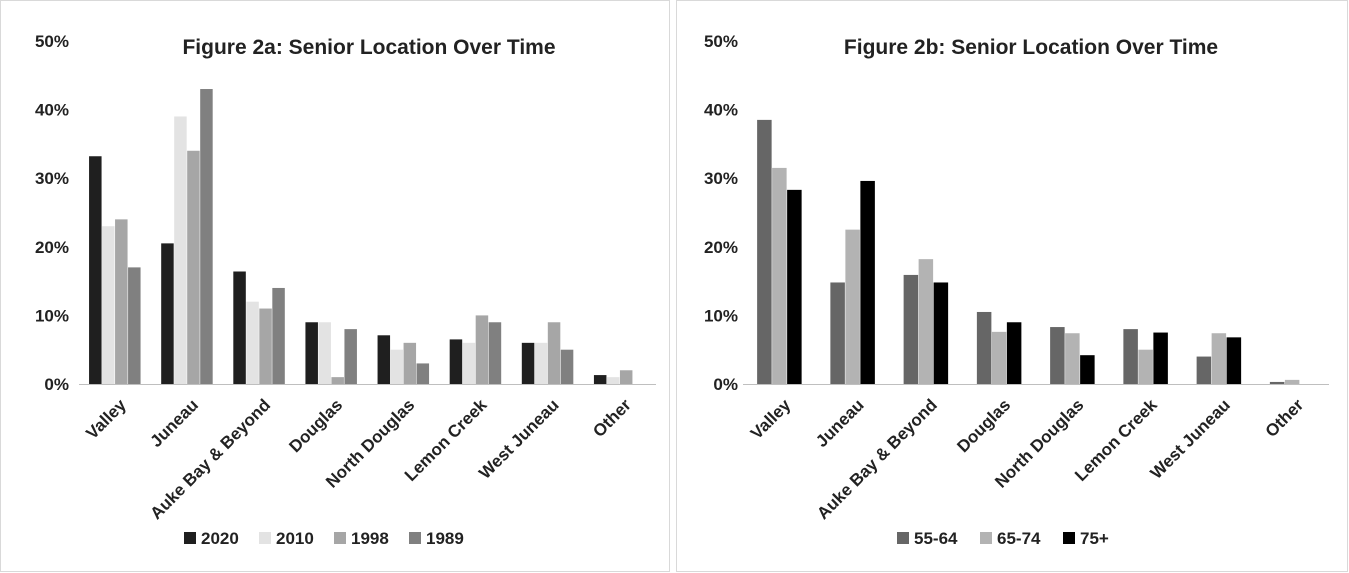  What do you see at coordinates (167, 313) in the screenshot?
I see `bar-2020-juneau` at bounding box center [167, 313].